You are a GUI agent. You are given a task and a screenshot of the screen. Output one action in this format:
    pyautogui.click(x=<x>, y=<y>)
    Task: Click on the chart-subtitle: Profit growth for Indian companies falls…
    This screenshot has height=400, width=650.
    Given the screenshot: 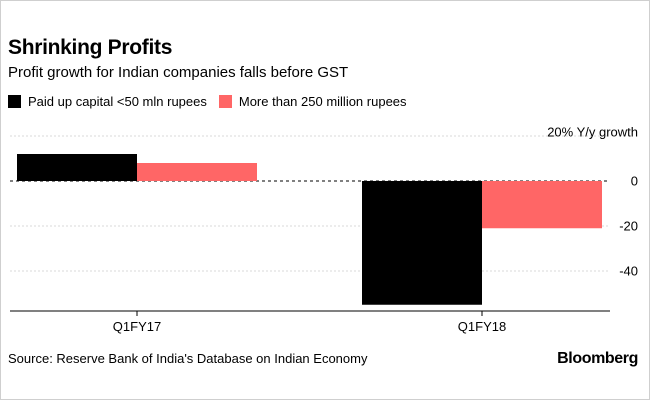 What is the action you would take?
    pyautogui.click(x=178, y=72)
    